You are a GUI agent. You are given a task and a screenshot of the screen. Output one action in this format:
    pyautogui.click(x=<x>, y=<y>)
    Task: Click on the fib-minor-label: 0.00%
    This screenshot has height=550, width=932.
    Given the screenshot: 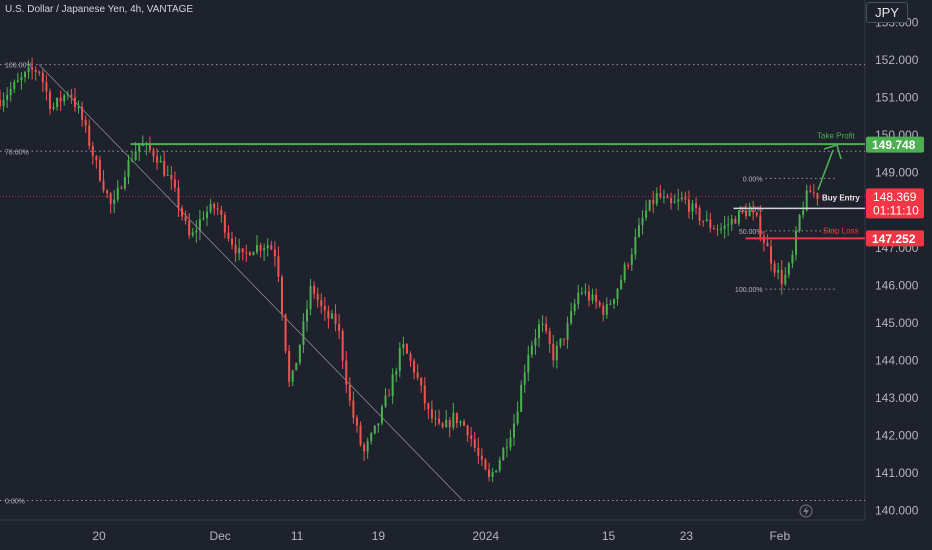 What is the action you would take?
    pyautogui.click(x=753, y=179)
    